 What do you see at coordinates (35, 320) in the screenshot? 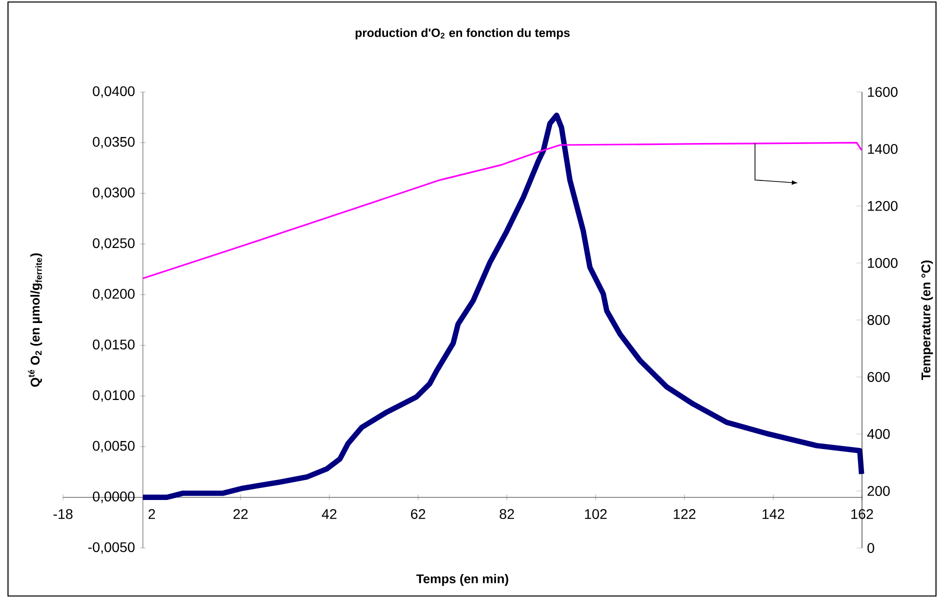
I see `y-axis-title: Q$^{té}$ O$_{2}$ (en µmol/g$_{ferrite}$)` at bounding box center [35, 320].